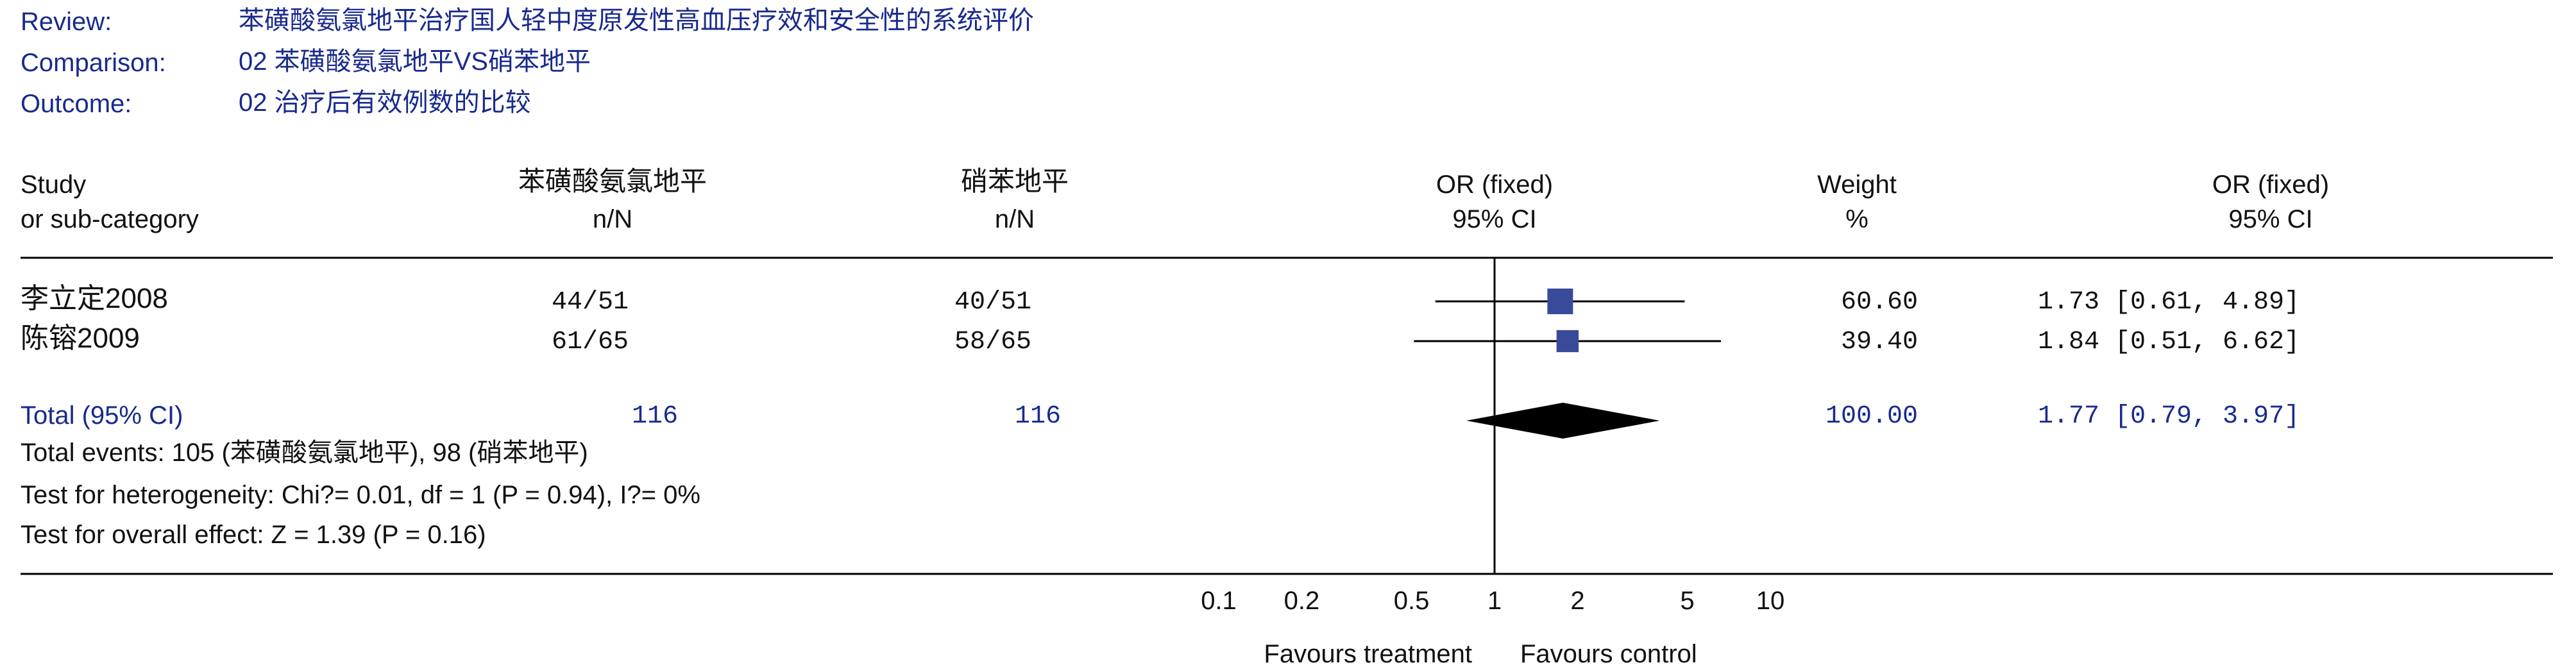 The image size is (2576, 672). What do you see at coordinates (2169, 416) in the screenshot?
I see `total-or: 1.77 [0.79, 3.97]` at bounding box center [2169, 416].